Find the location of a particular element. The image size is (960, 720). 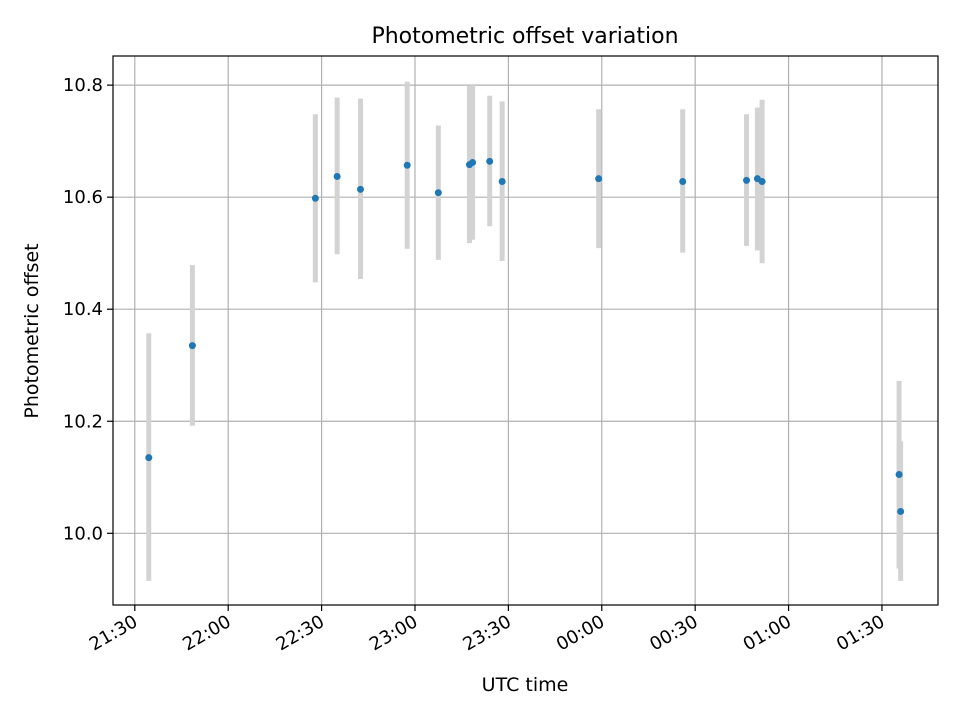

y-tick-label: 10.6 is located at coordinates (83, 197).